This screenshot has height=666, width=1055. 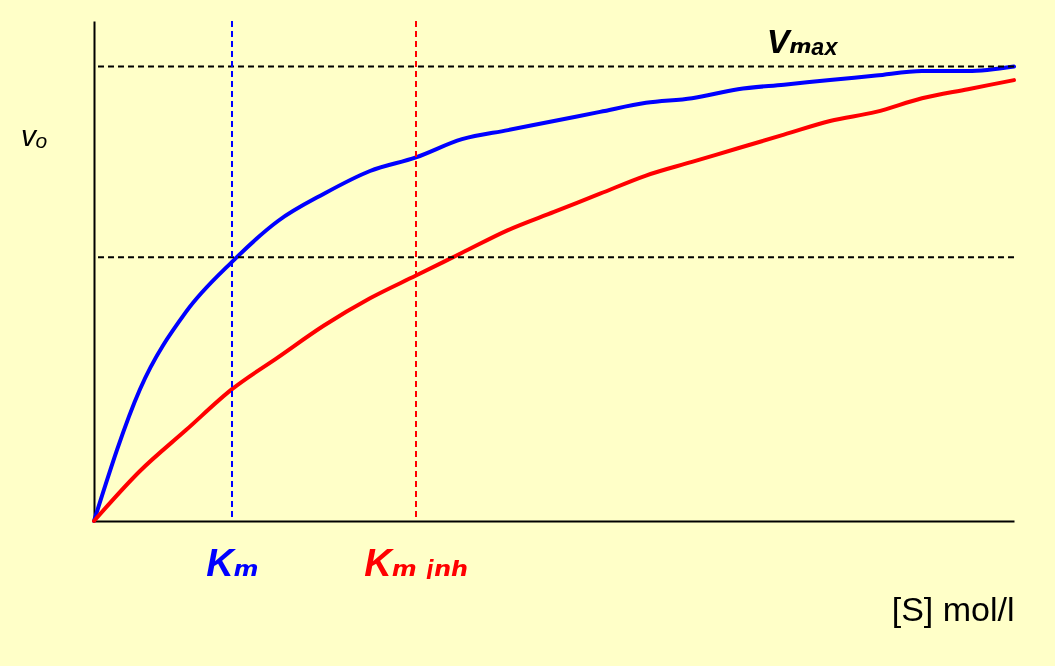 What do you see at coordinates (416, 562) in the screenshot?
I see `x-tick-label: Kₘ ᵢₙₕ` at bounding box center [416, 562].